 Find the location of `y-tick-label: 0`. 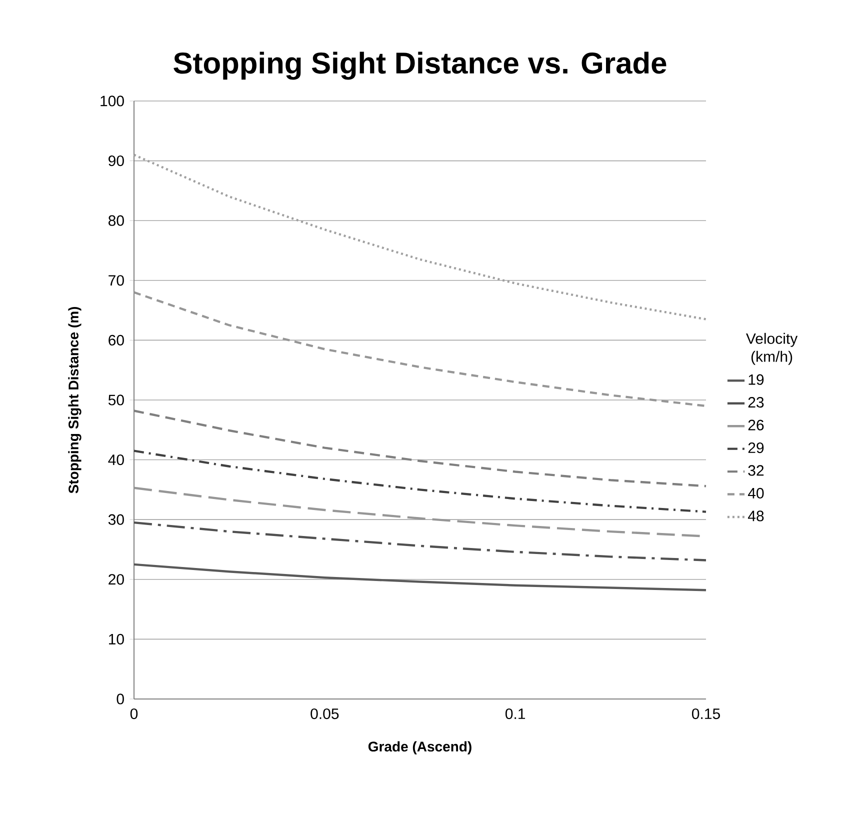

y-tick-label: 0 is located at coordinates (120, 699).